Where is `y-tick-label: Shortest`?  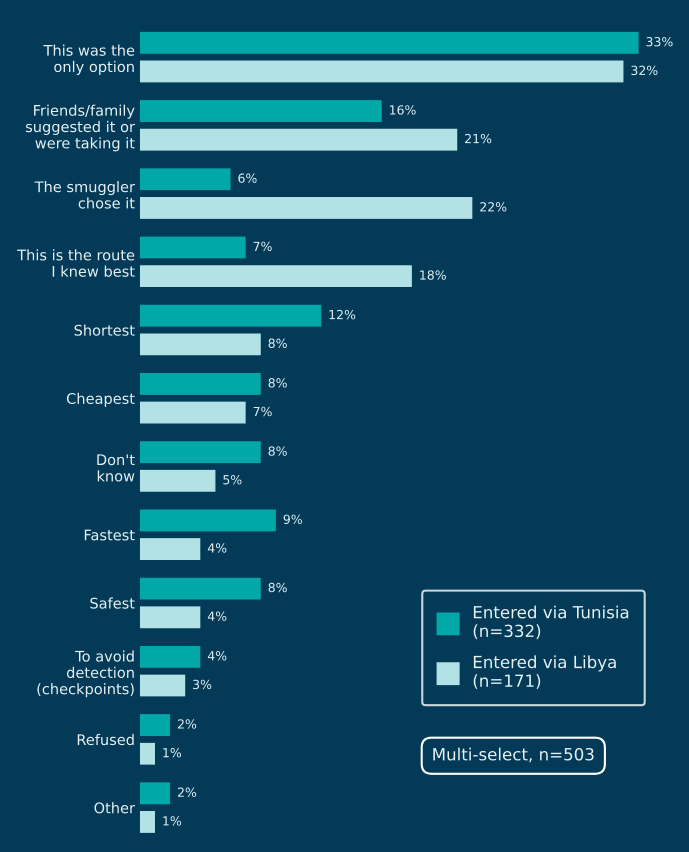
y-tick-label: Shortest is located at coordinates (104, 330).